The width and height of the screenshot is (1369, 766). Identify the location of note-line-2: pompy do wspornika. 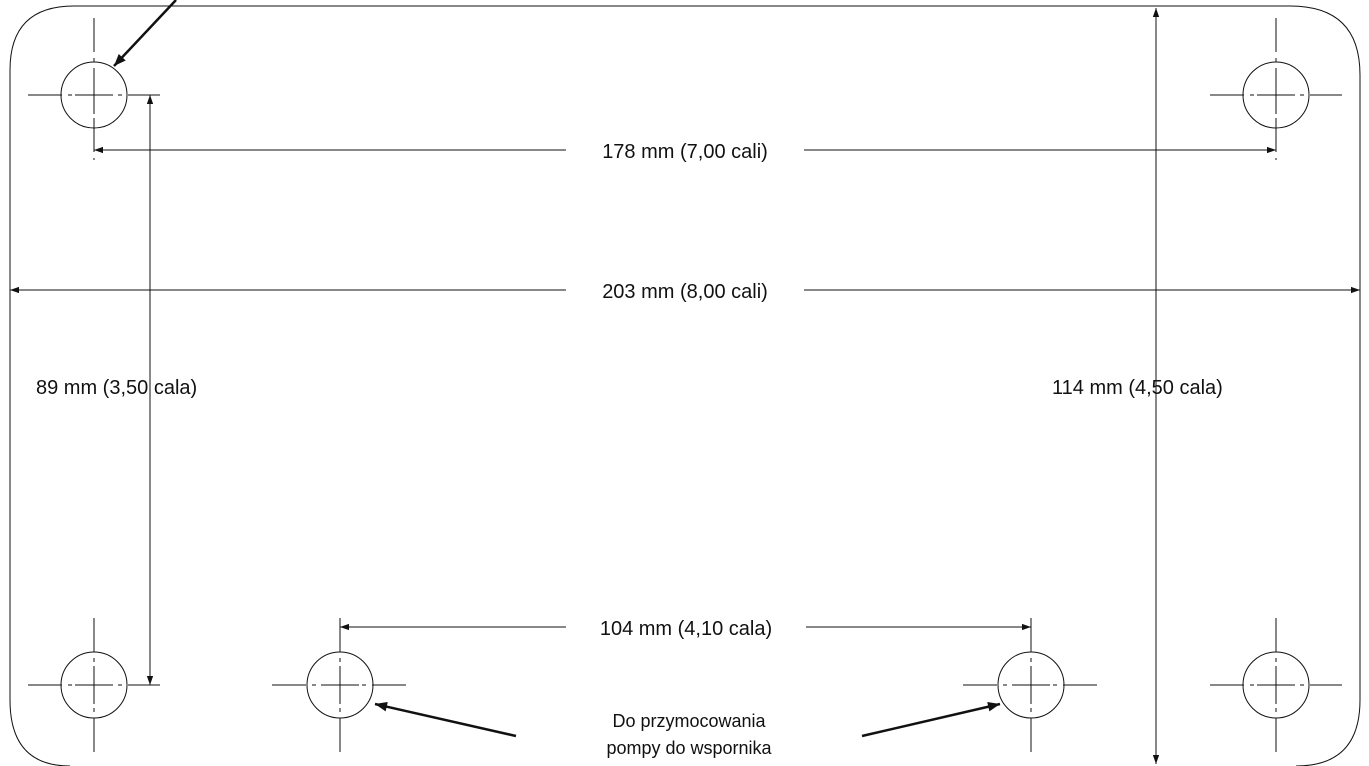
(689, 748).